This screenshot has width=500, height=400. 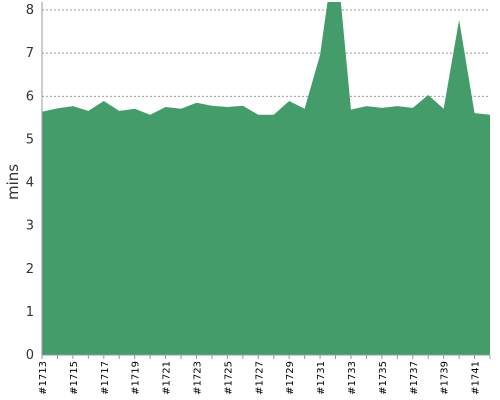 What do you see at coordinates (167, 378) in the screenshot?
I see `x-tick-label: #1721` at bounding box center [167, 378].